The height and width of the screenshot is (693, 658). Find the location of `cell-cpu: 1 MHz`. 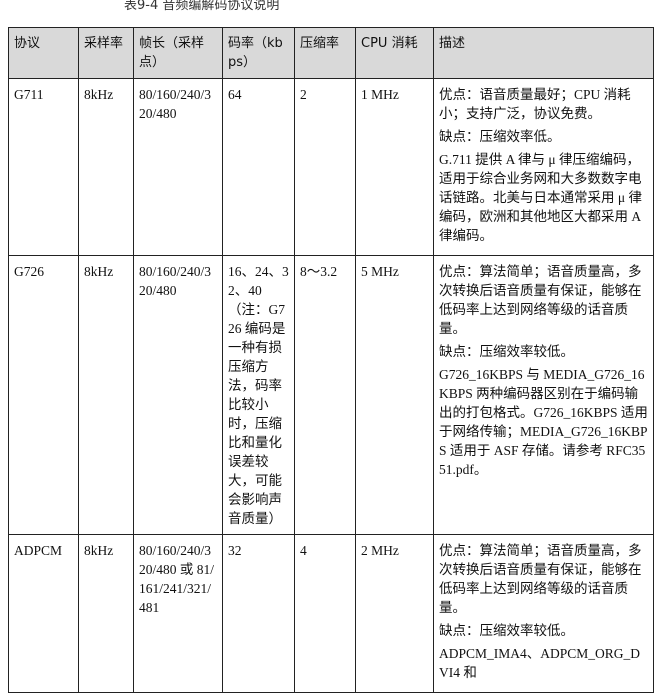

cell-cpu: 1 MHz is located at coordinates (394, 167).